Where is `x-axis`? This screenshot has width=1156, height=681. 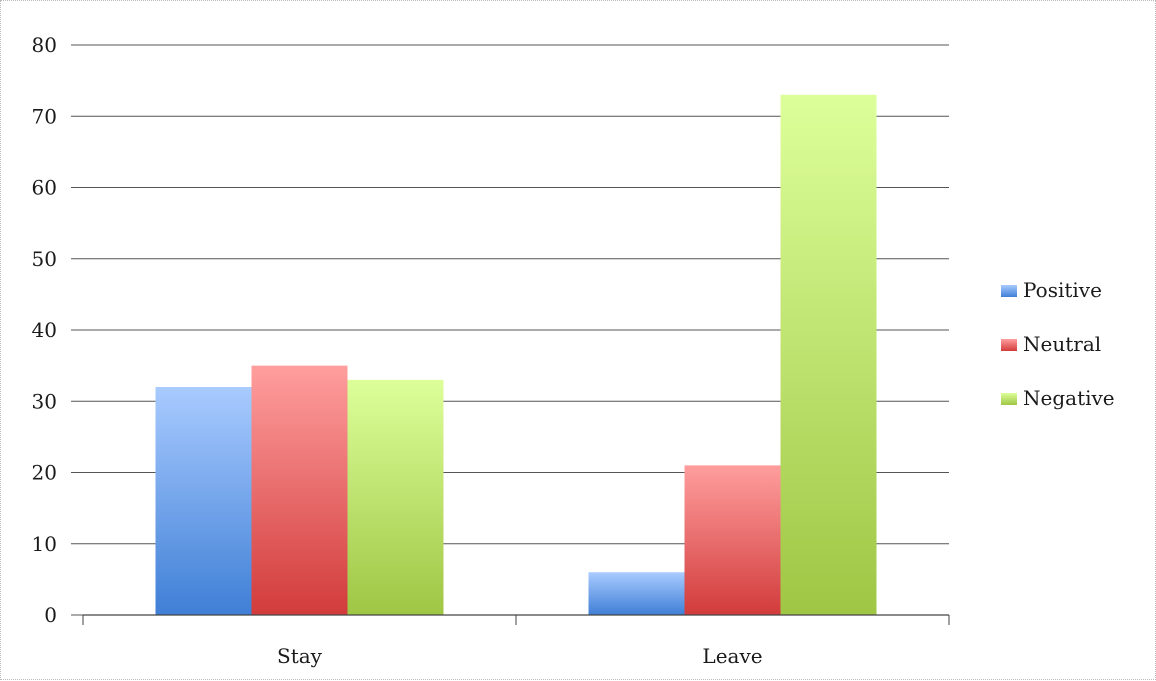
x-axis is located at coordinates (516, 619).